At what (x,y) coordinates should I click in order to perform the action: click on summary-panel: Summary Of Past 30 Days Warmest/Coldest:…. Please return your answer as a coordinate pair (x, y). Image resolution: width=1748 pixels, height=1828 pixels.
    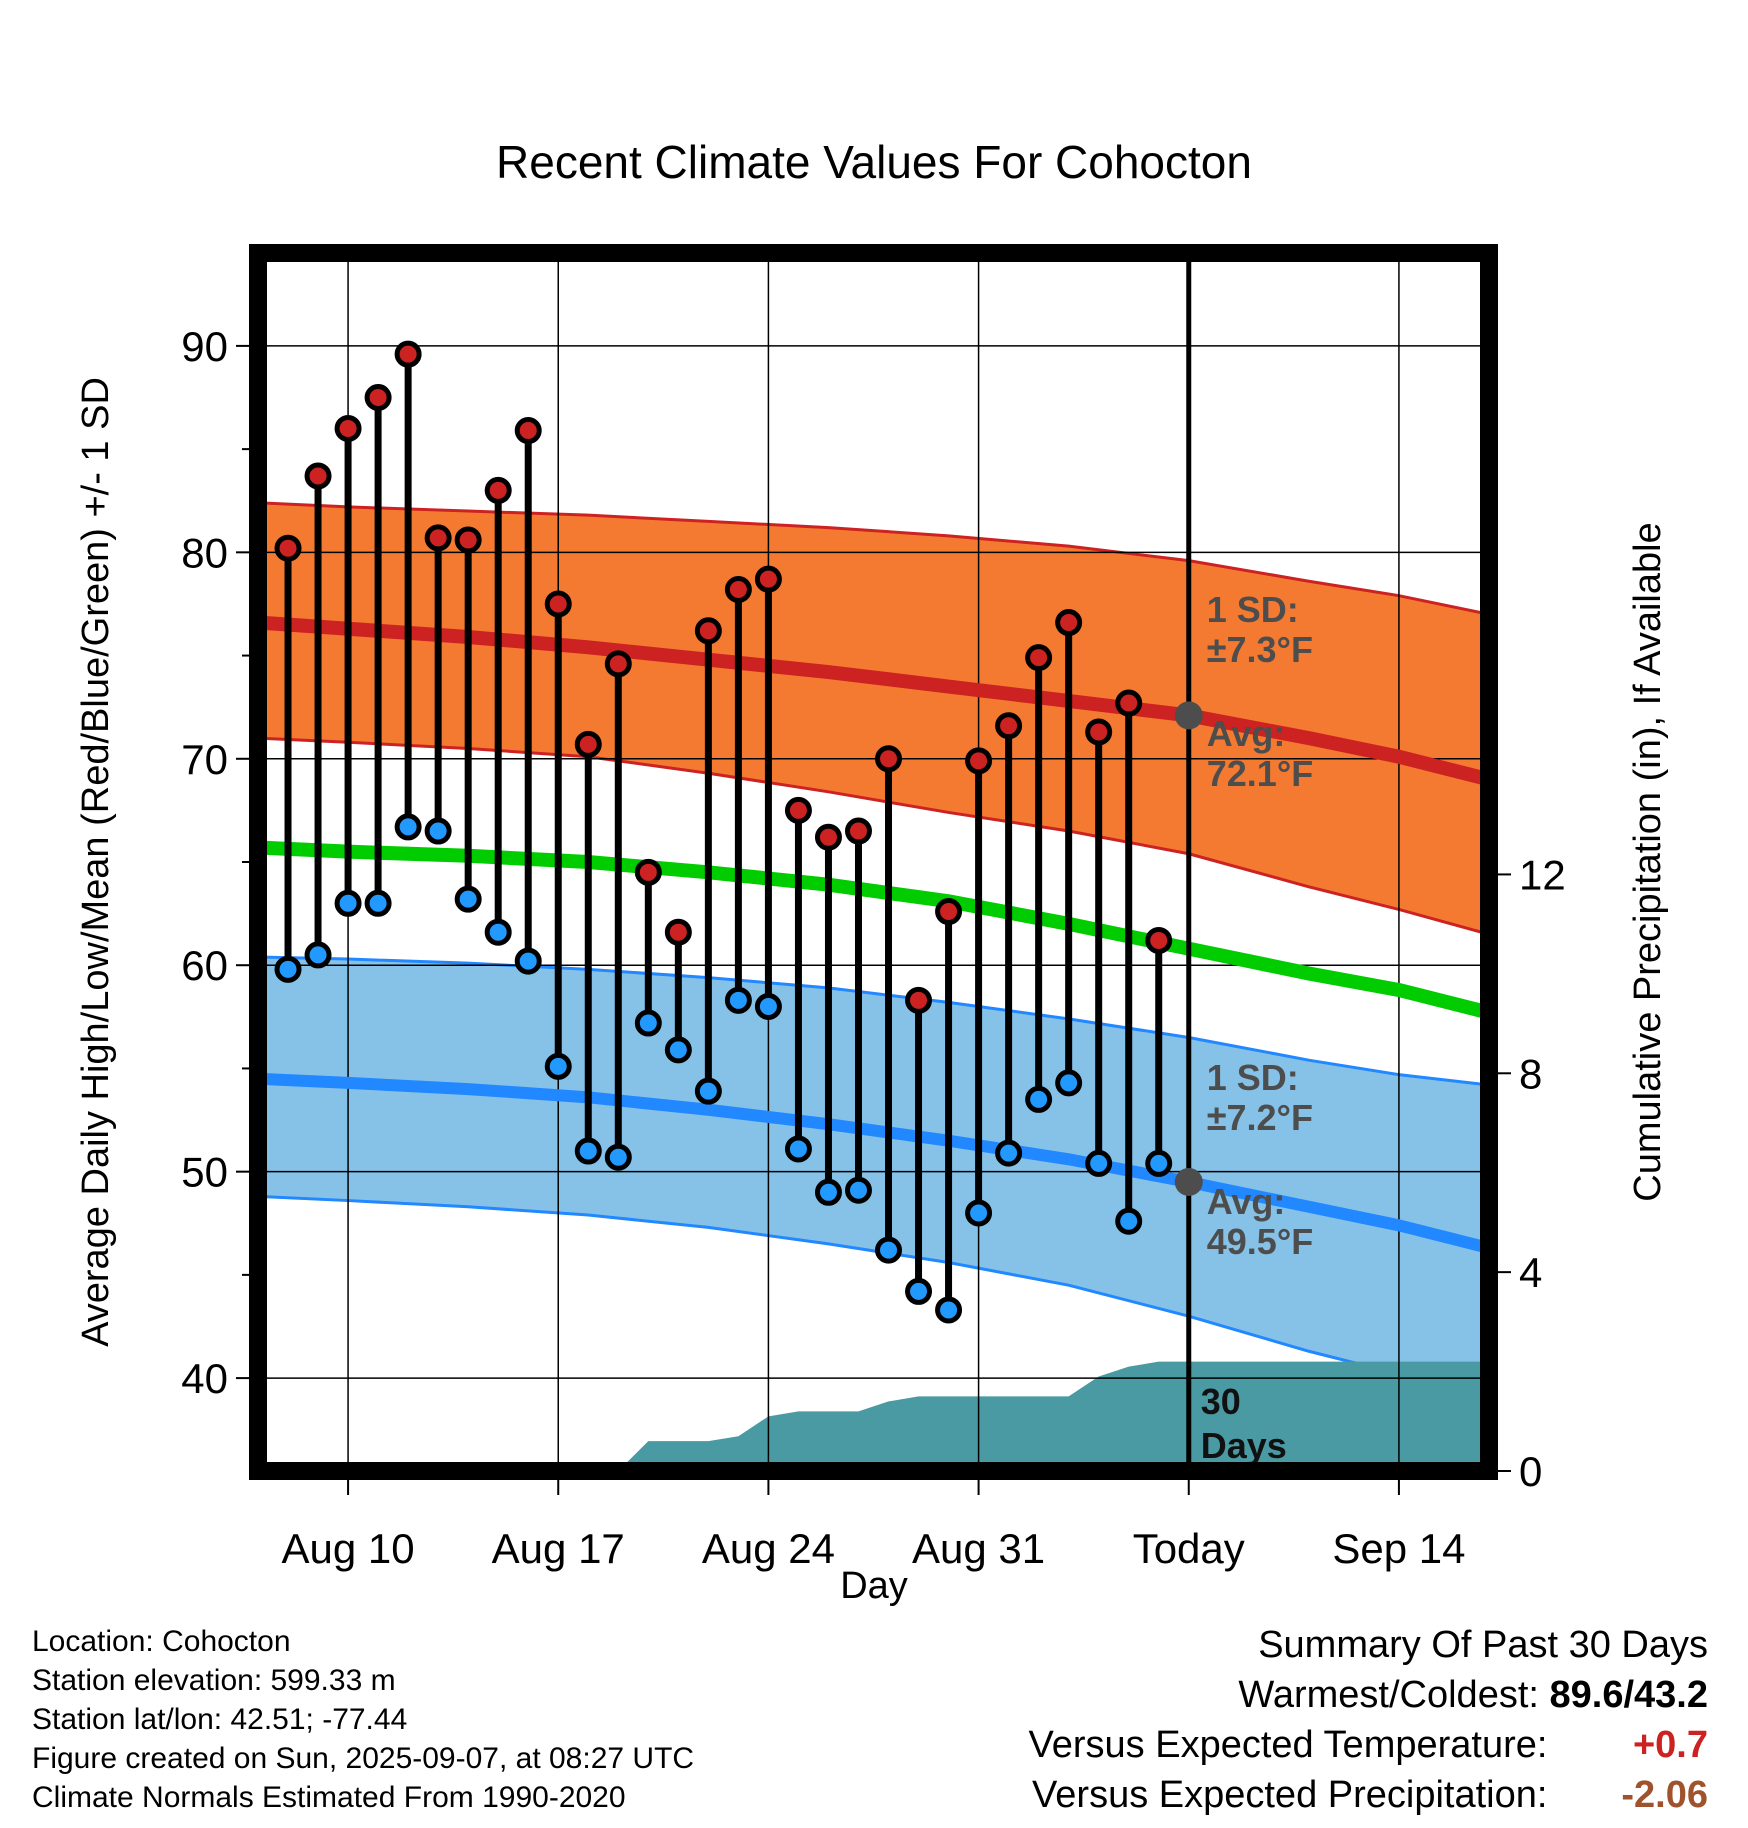
    Looking at the image, I should click on (1368, 1720).